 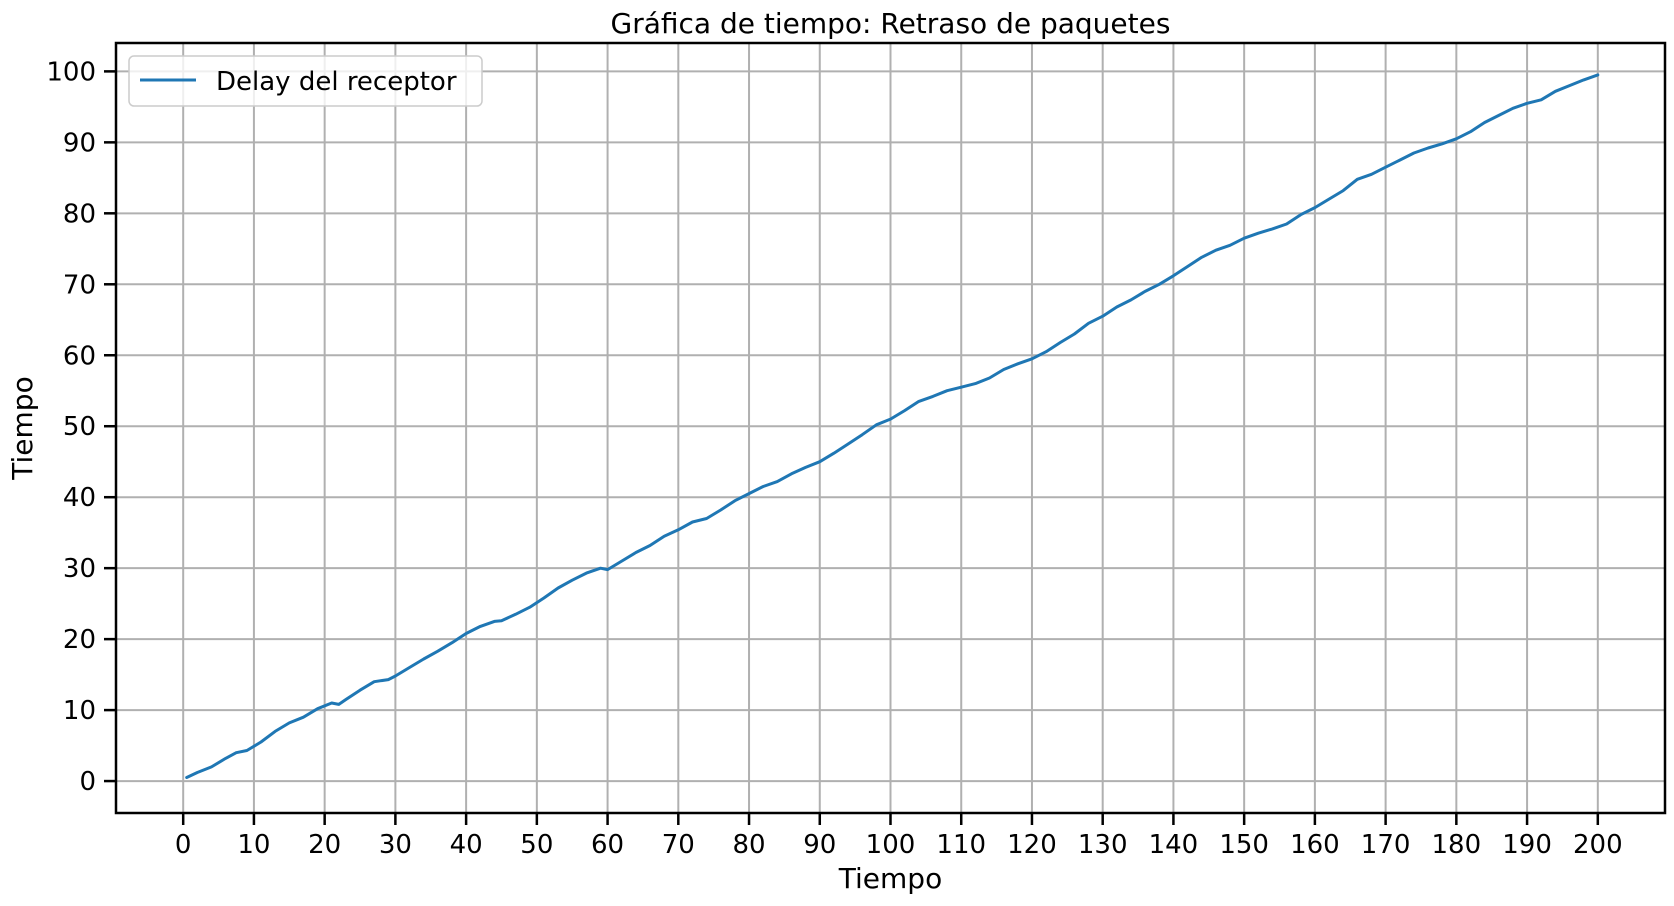 I want to click on y-tick-label: 60, so click(x=79, y=356).